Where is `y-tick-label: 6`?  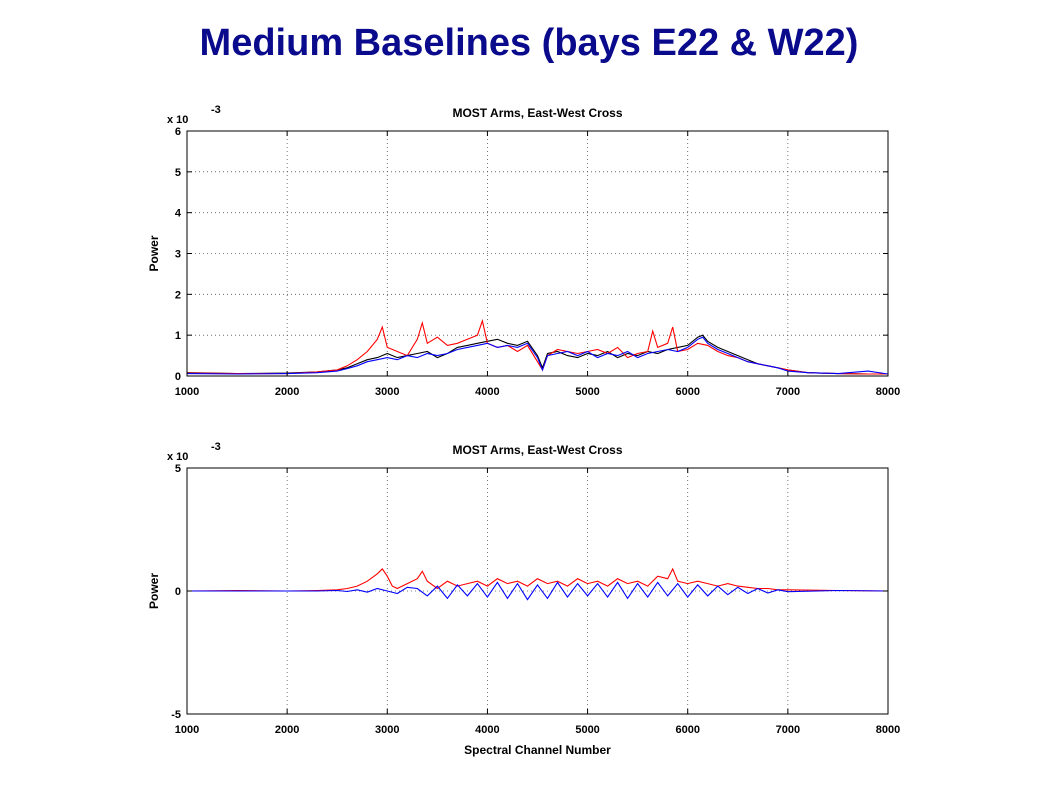 y-tick-label: 6 is located at coordinates (178, 132).